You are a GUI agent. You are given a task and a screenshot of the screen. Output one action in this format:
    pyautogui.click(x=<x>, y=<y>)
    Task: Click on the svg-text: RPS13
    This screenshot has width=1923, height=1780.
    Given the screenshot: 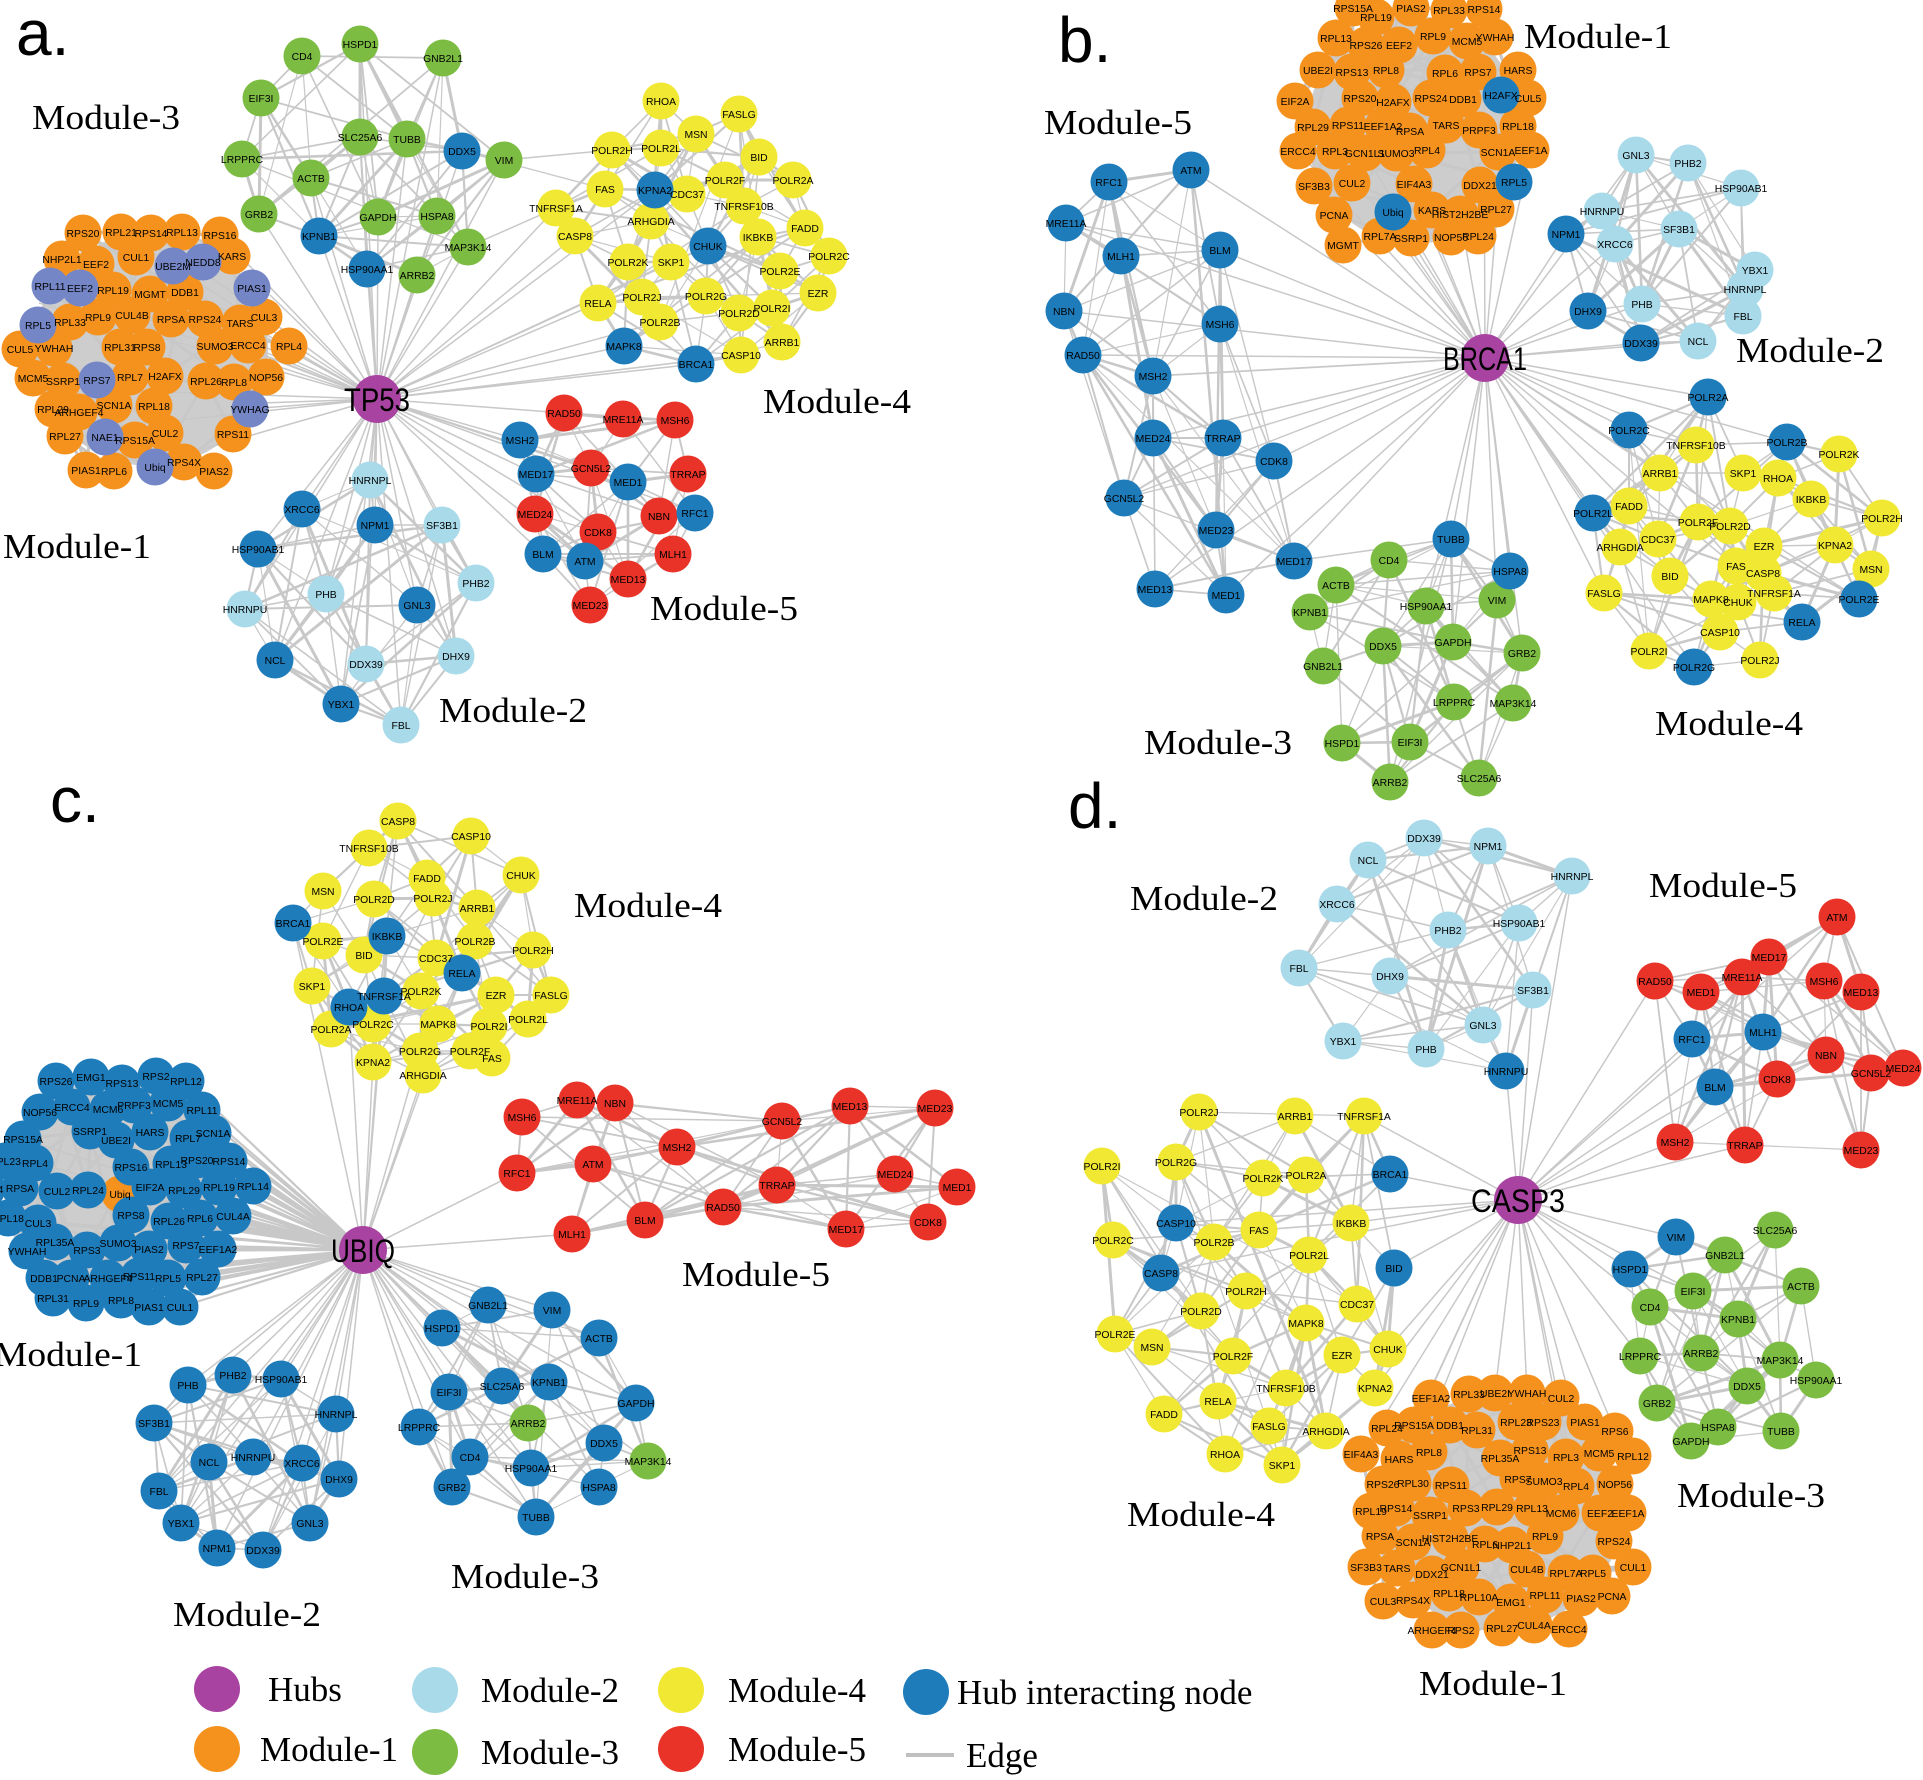 What is the action you would take?
    pyautogui.click(x=1352, y=73)
    